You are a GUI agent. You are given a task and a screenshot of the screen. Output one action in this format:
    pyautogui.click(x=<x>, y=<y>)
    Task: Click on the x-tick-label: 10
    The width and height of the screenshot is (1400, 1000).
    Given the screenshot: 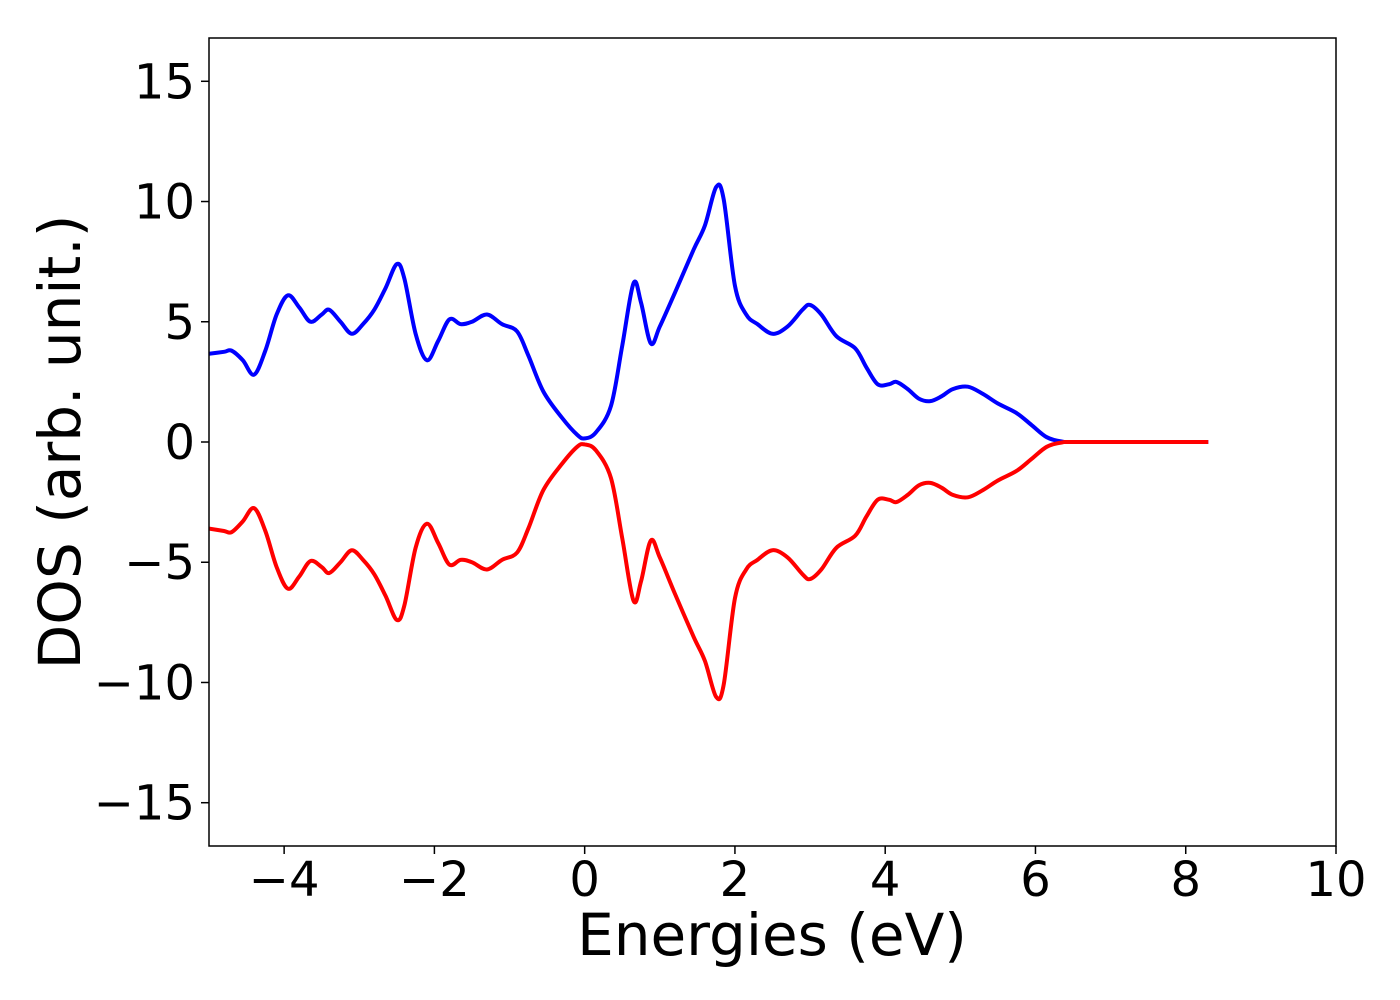 What is the action you would take?
    pyautogui.click(x=1335, y=880)
    